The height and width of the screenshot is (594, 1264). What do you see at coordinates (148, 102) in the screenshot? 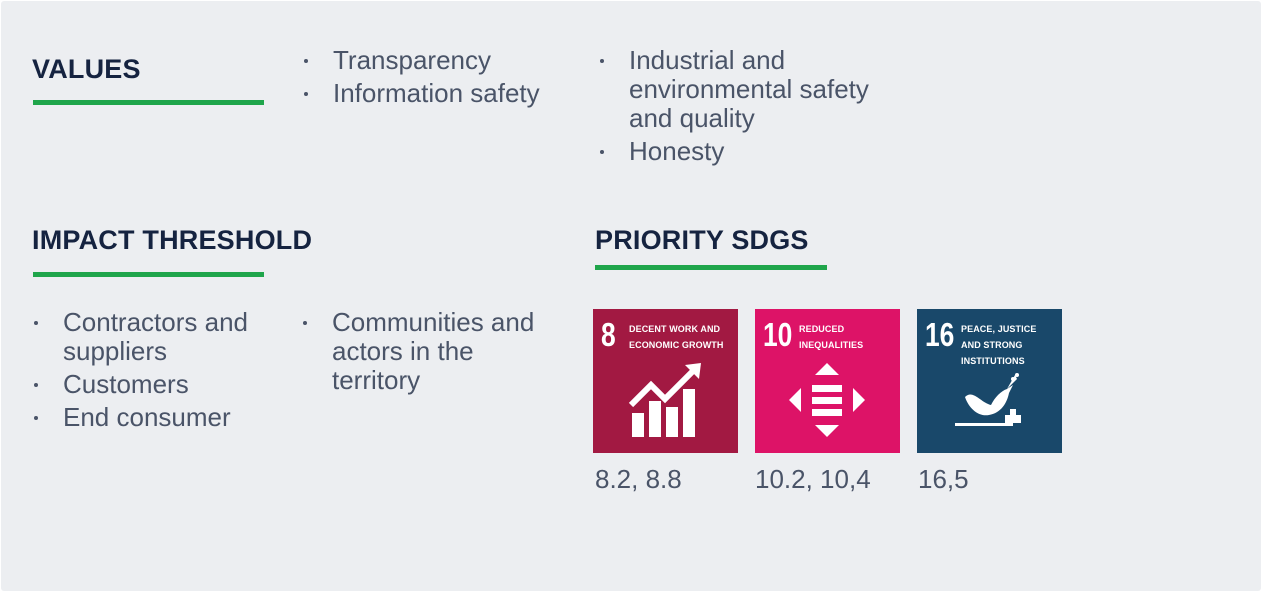
I see `values-underline` at bounding box center [148, 102].